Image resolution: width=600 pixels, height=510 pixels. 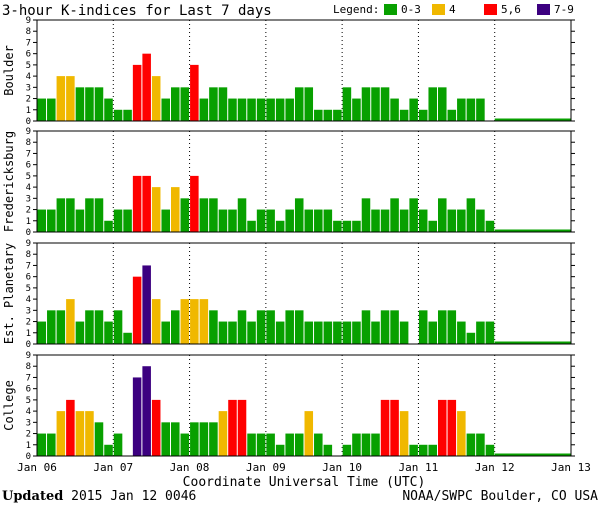 What do you see at coordinates (9, 405) in the screenshot?
I see `station-label-college: College` at bounding box center [9, 405].